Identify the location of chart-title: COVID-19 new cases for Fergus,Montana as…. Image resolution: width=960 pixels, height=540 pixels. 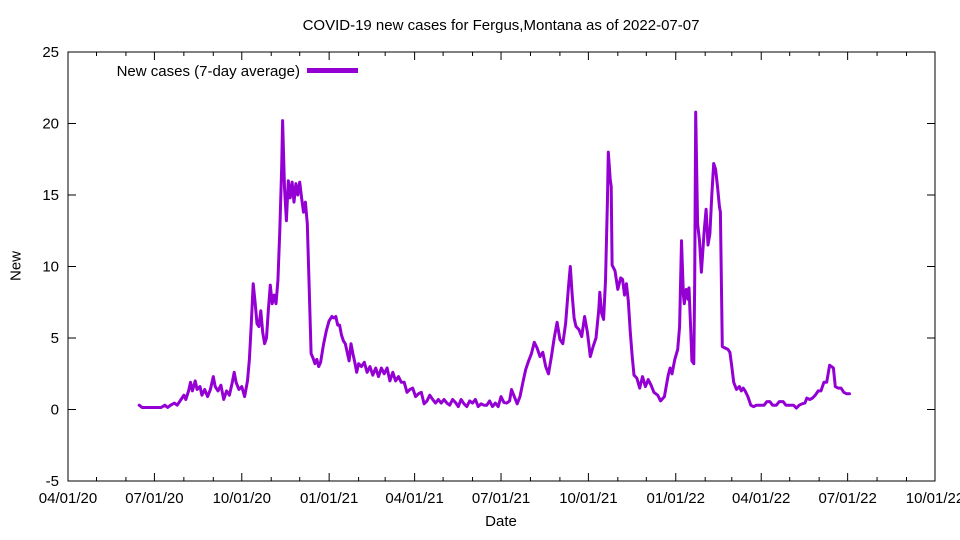
(501, 25).